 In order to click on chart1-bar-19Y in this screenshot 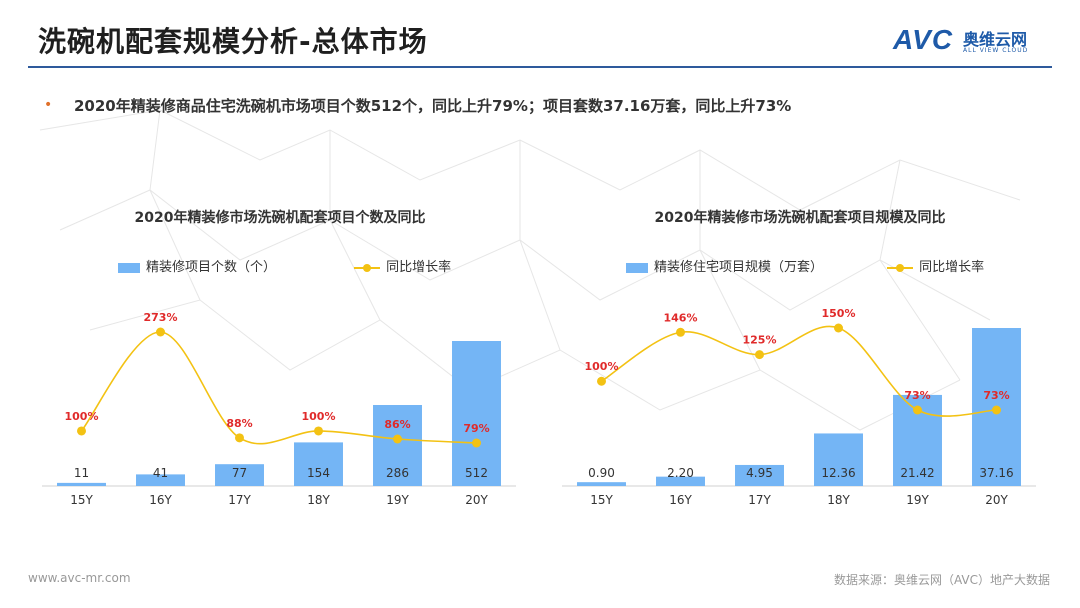, I will do `click(397, 445)`.